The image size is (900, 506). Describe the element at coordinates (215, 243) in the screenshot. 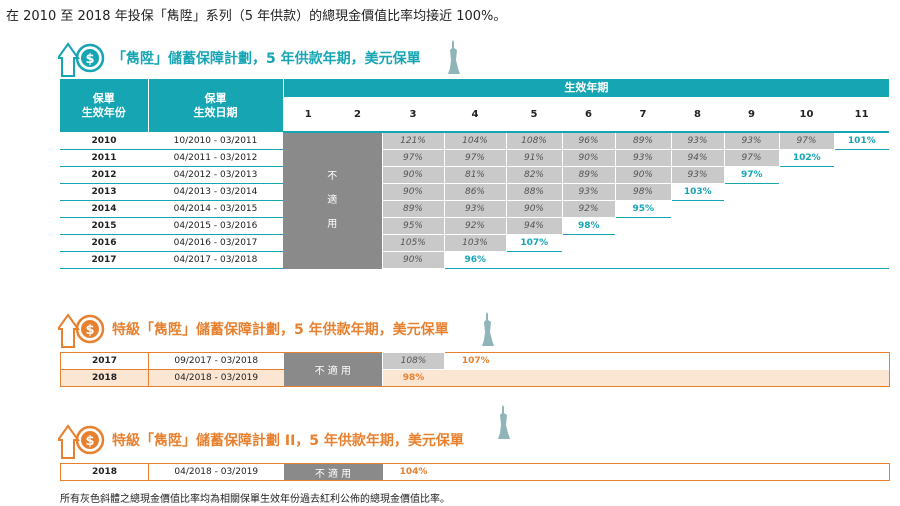

I see `effective-period-cell: 04/2016 - 03/2017` at that location.